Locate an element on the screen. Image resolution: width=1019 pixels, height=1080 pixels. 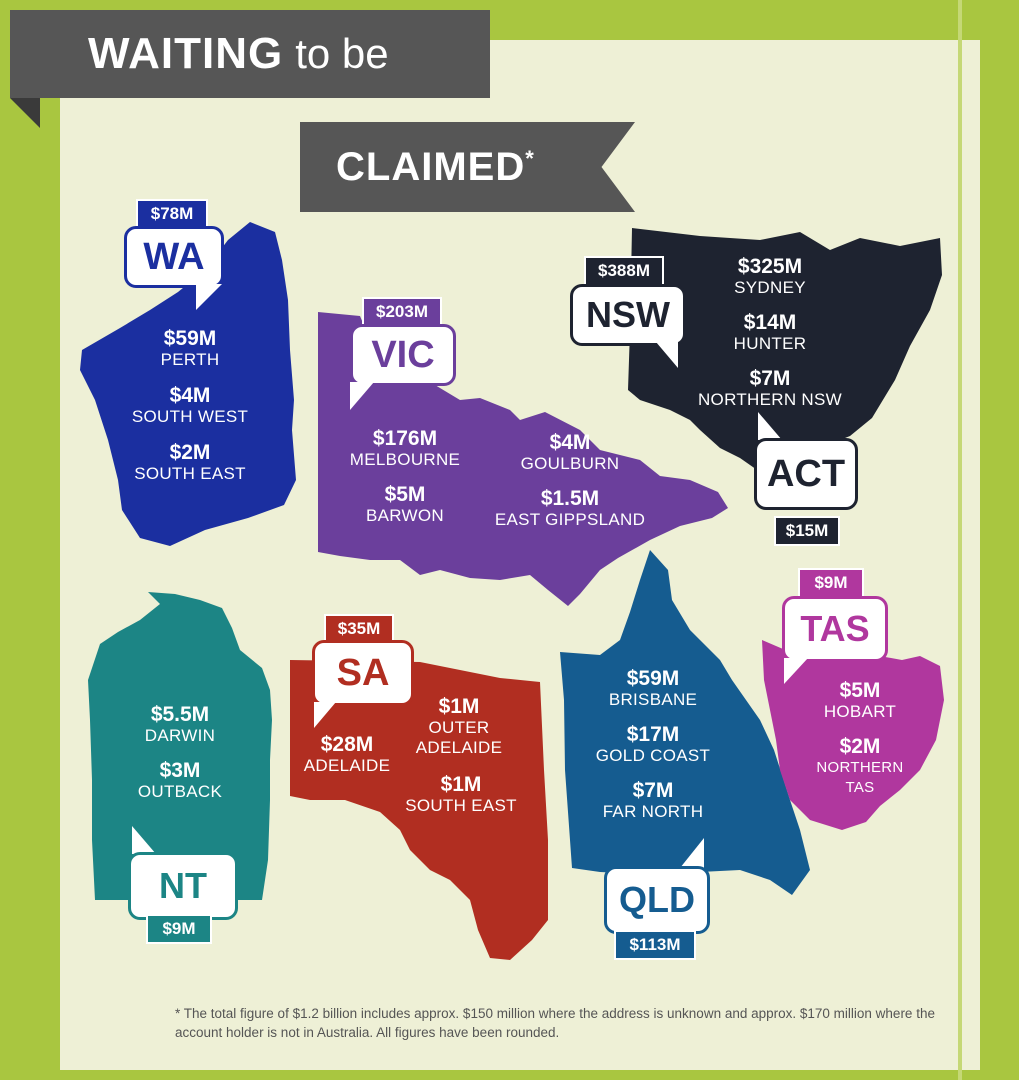
qld-region-gold-coast: $17M GOLD COAST is located at coordinates (653, 744).